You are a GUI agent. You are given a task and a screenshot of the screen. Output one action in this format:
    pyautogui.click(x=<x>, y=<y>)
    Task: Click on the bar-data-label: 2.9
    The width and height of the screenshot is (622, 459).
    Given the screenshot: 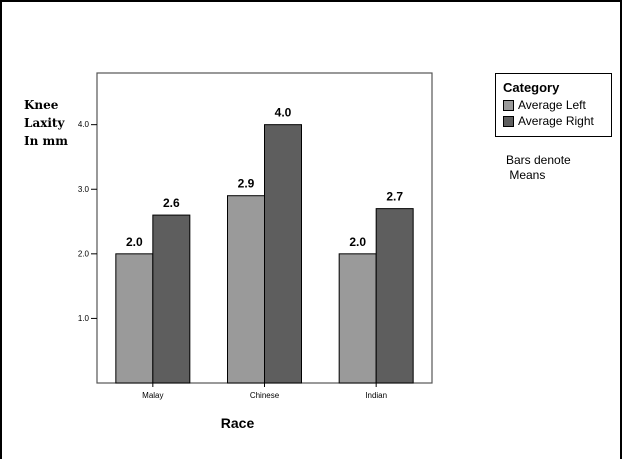 What is the action you would take?
    pyautogui.click(x=246, y=184)
    